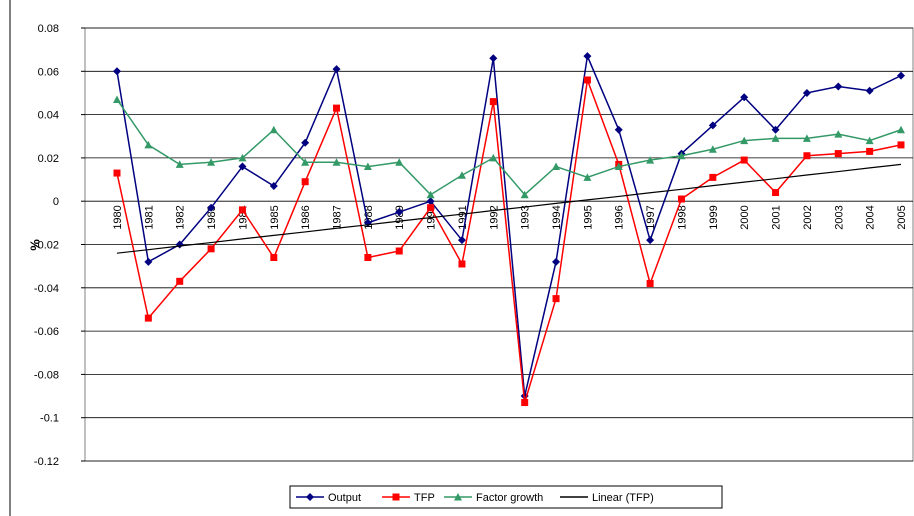  What do you see at coordinates (338, 217) in the screenshot?
I see `x-tick-label: 1987` at bounding box center [338, 217].